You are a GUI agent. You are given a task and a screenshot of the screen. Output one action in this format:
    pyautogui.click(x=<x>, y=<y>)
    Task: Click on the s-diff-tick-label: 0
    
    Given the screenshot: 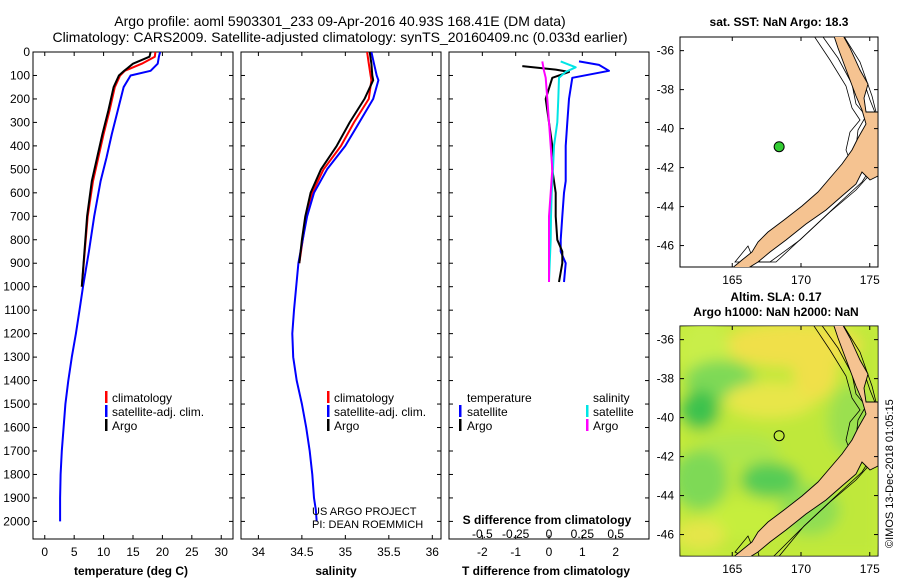 What is the action you would take?
    pyautogui.click(x=549, y=534)
    